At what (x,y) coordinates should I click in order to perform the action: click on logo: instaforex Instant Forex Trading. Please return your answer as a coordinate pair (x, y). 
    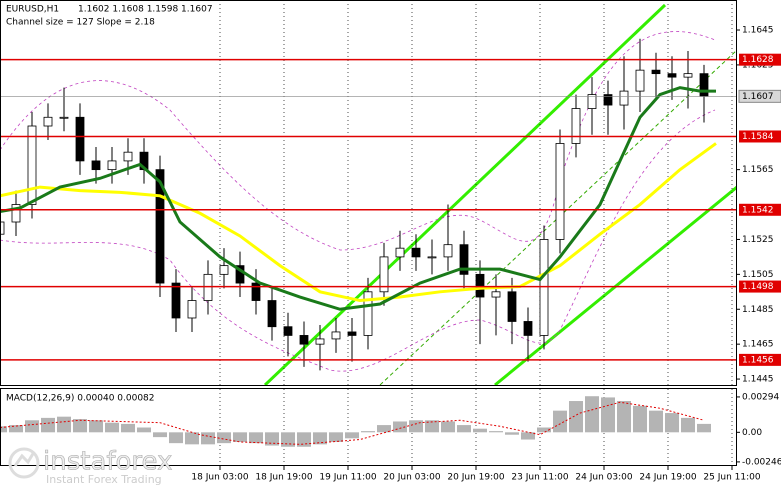
    Looking at the image, I should click on (90, 466).